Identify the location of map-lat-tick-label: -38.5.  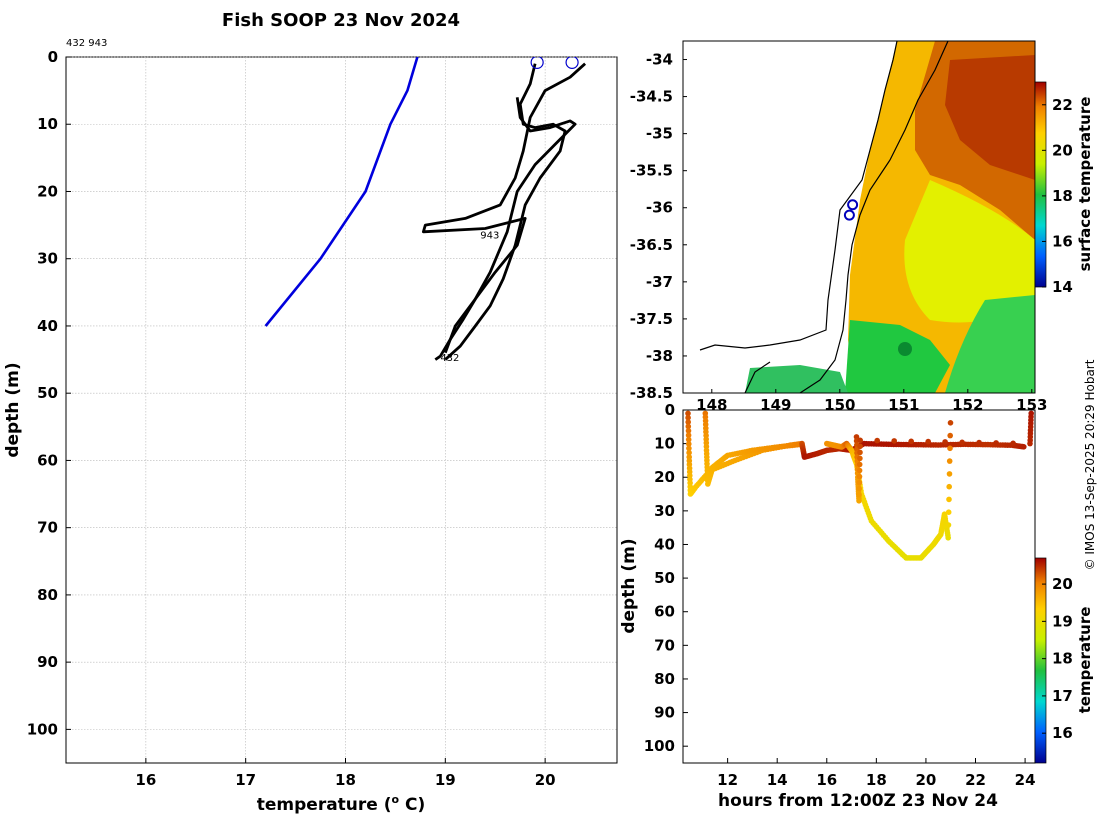
(651, 393).